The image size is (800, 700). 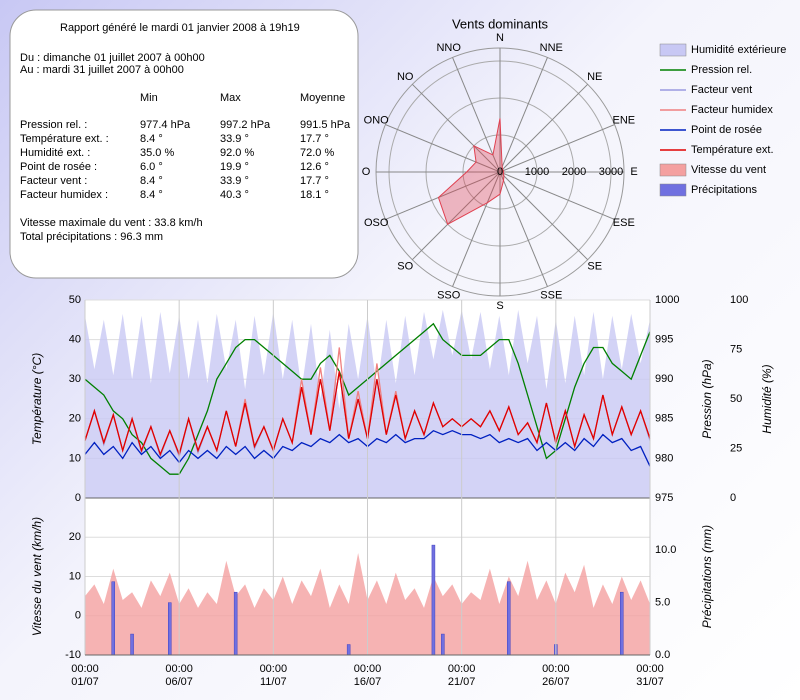 I want to click on rose-tick-label: 3000, so click(x=611, y=172).